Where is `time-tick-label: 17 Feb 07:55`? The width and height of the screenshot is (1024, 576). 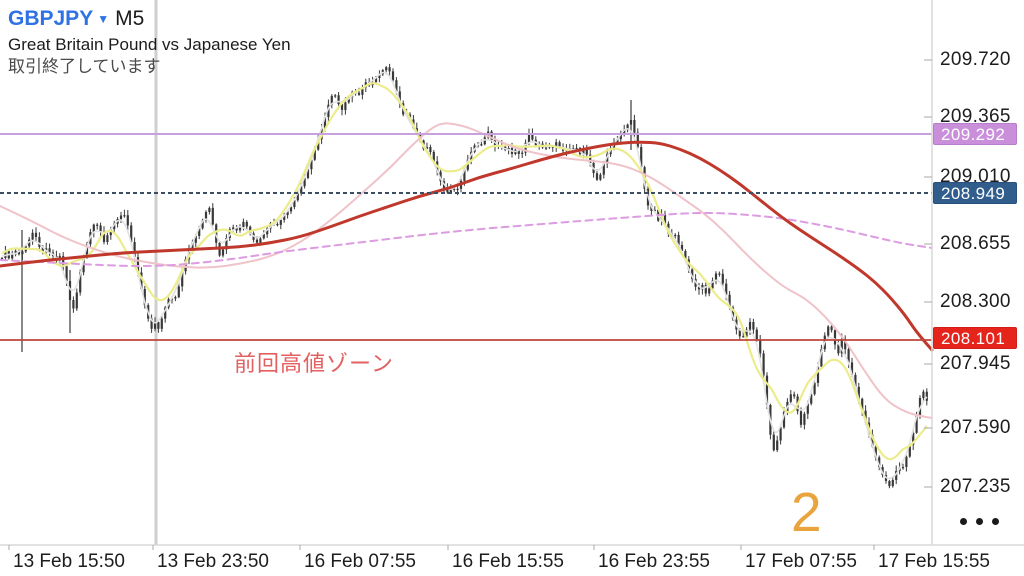 time-tick-label: 17 Feb 07:55 is located at coordinates (801, 561).